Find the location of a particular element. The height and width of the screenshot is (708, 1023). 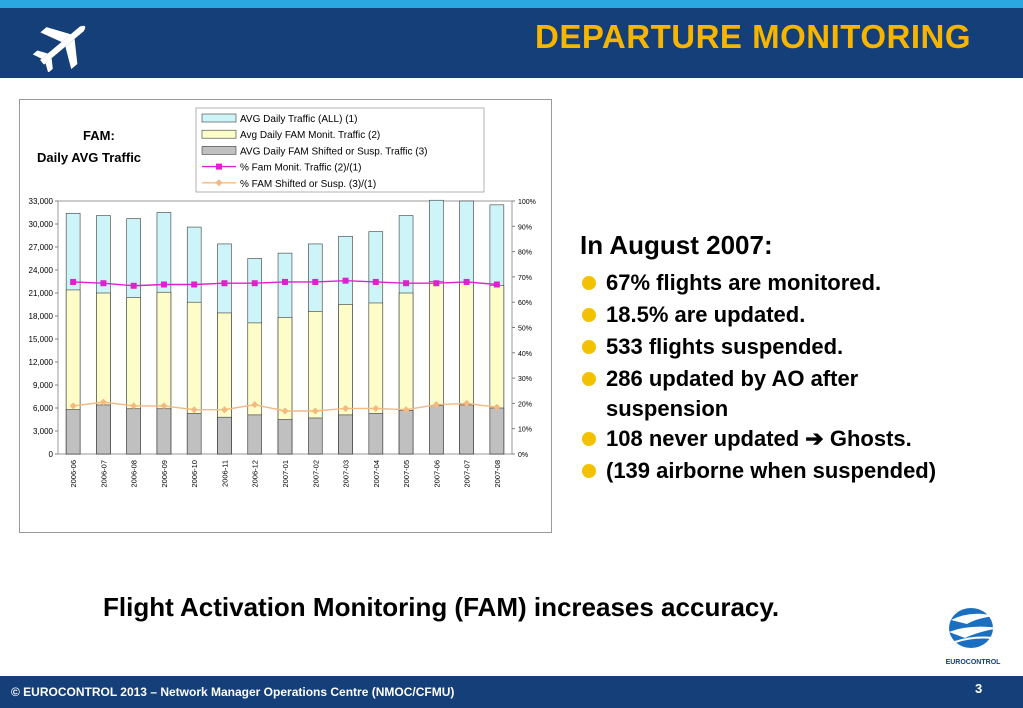

finding-text: 18.5% are updated. is located at coordinates (706, 314).